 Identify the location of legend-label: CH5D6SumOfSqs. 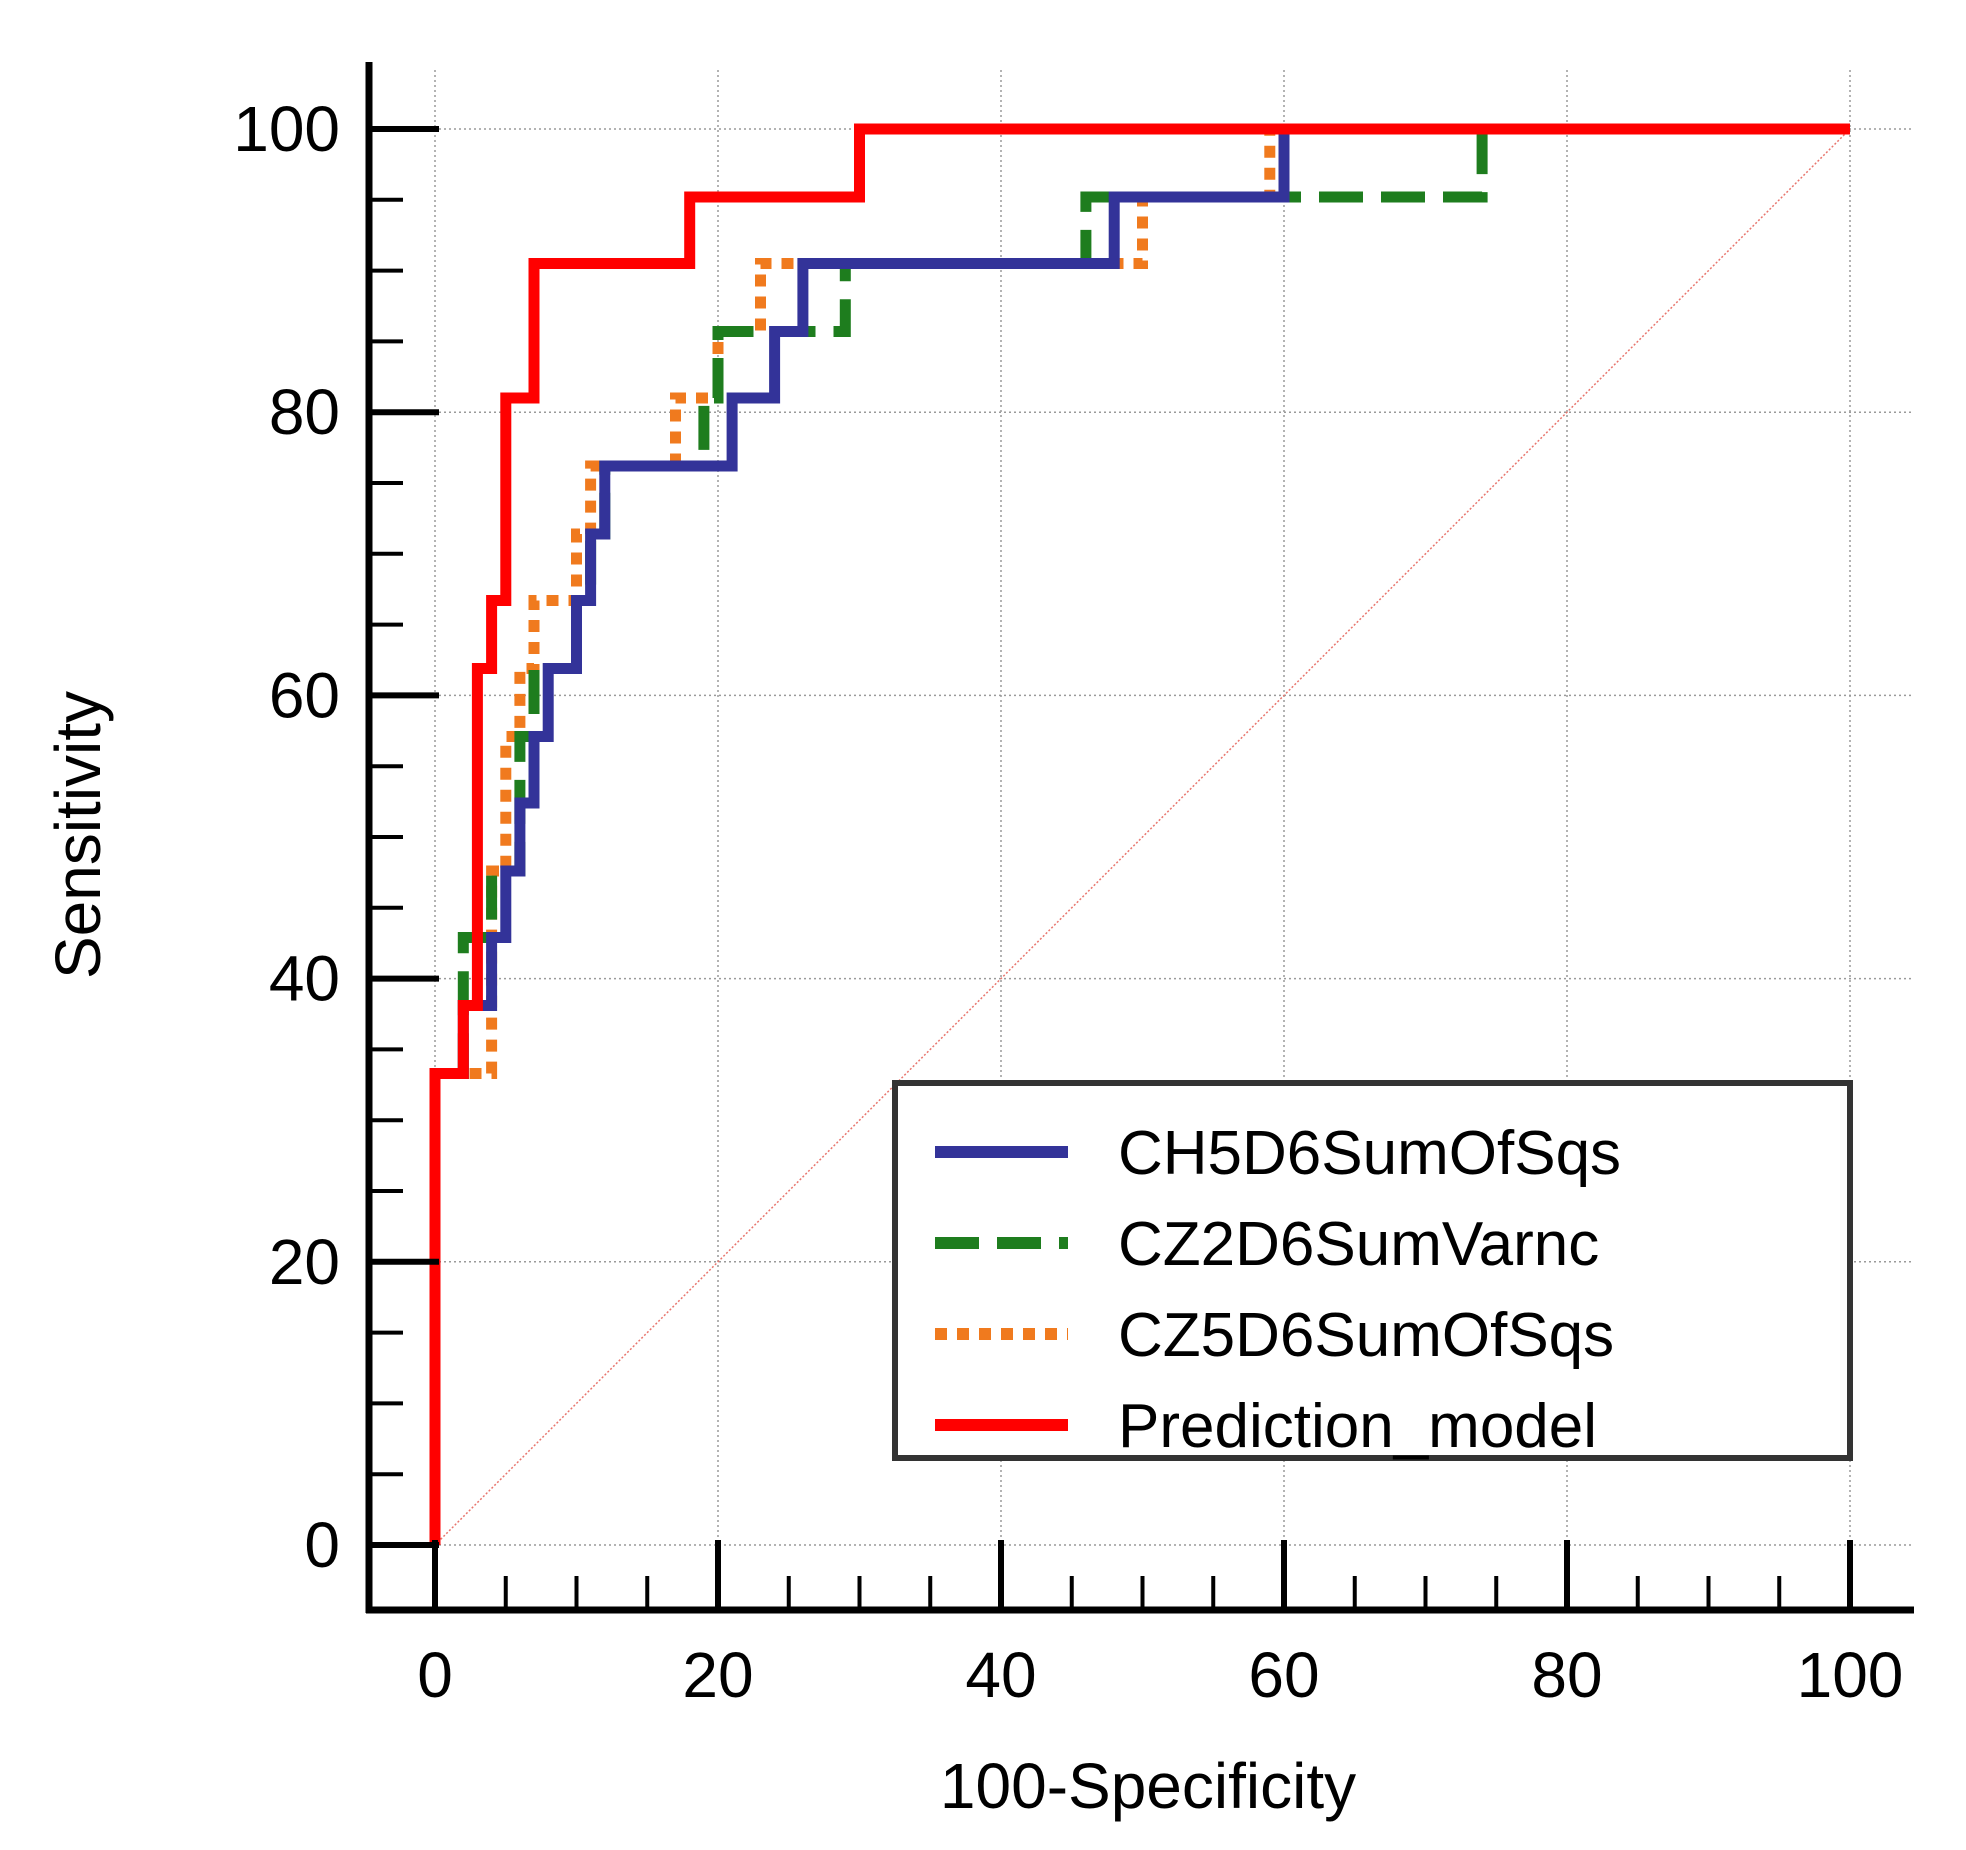
(1369, 1153).